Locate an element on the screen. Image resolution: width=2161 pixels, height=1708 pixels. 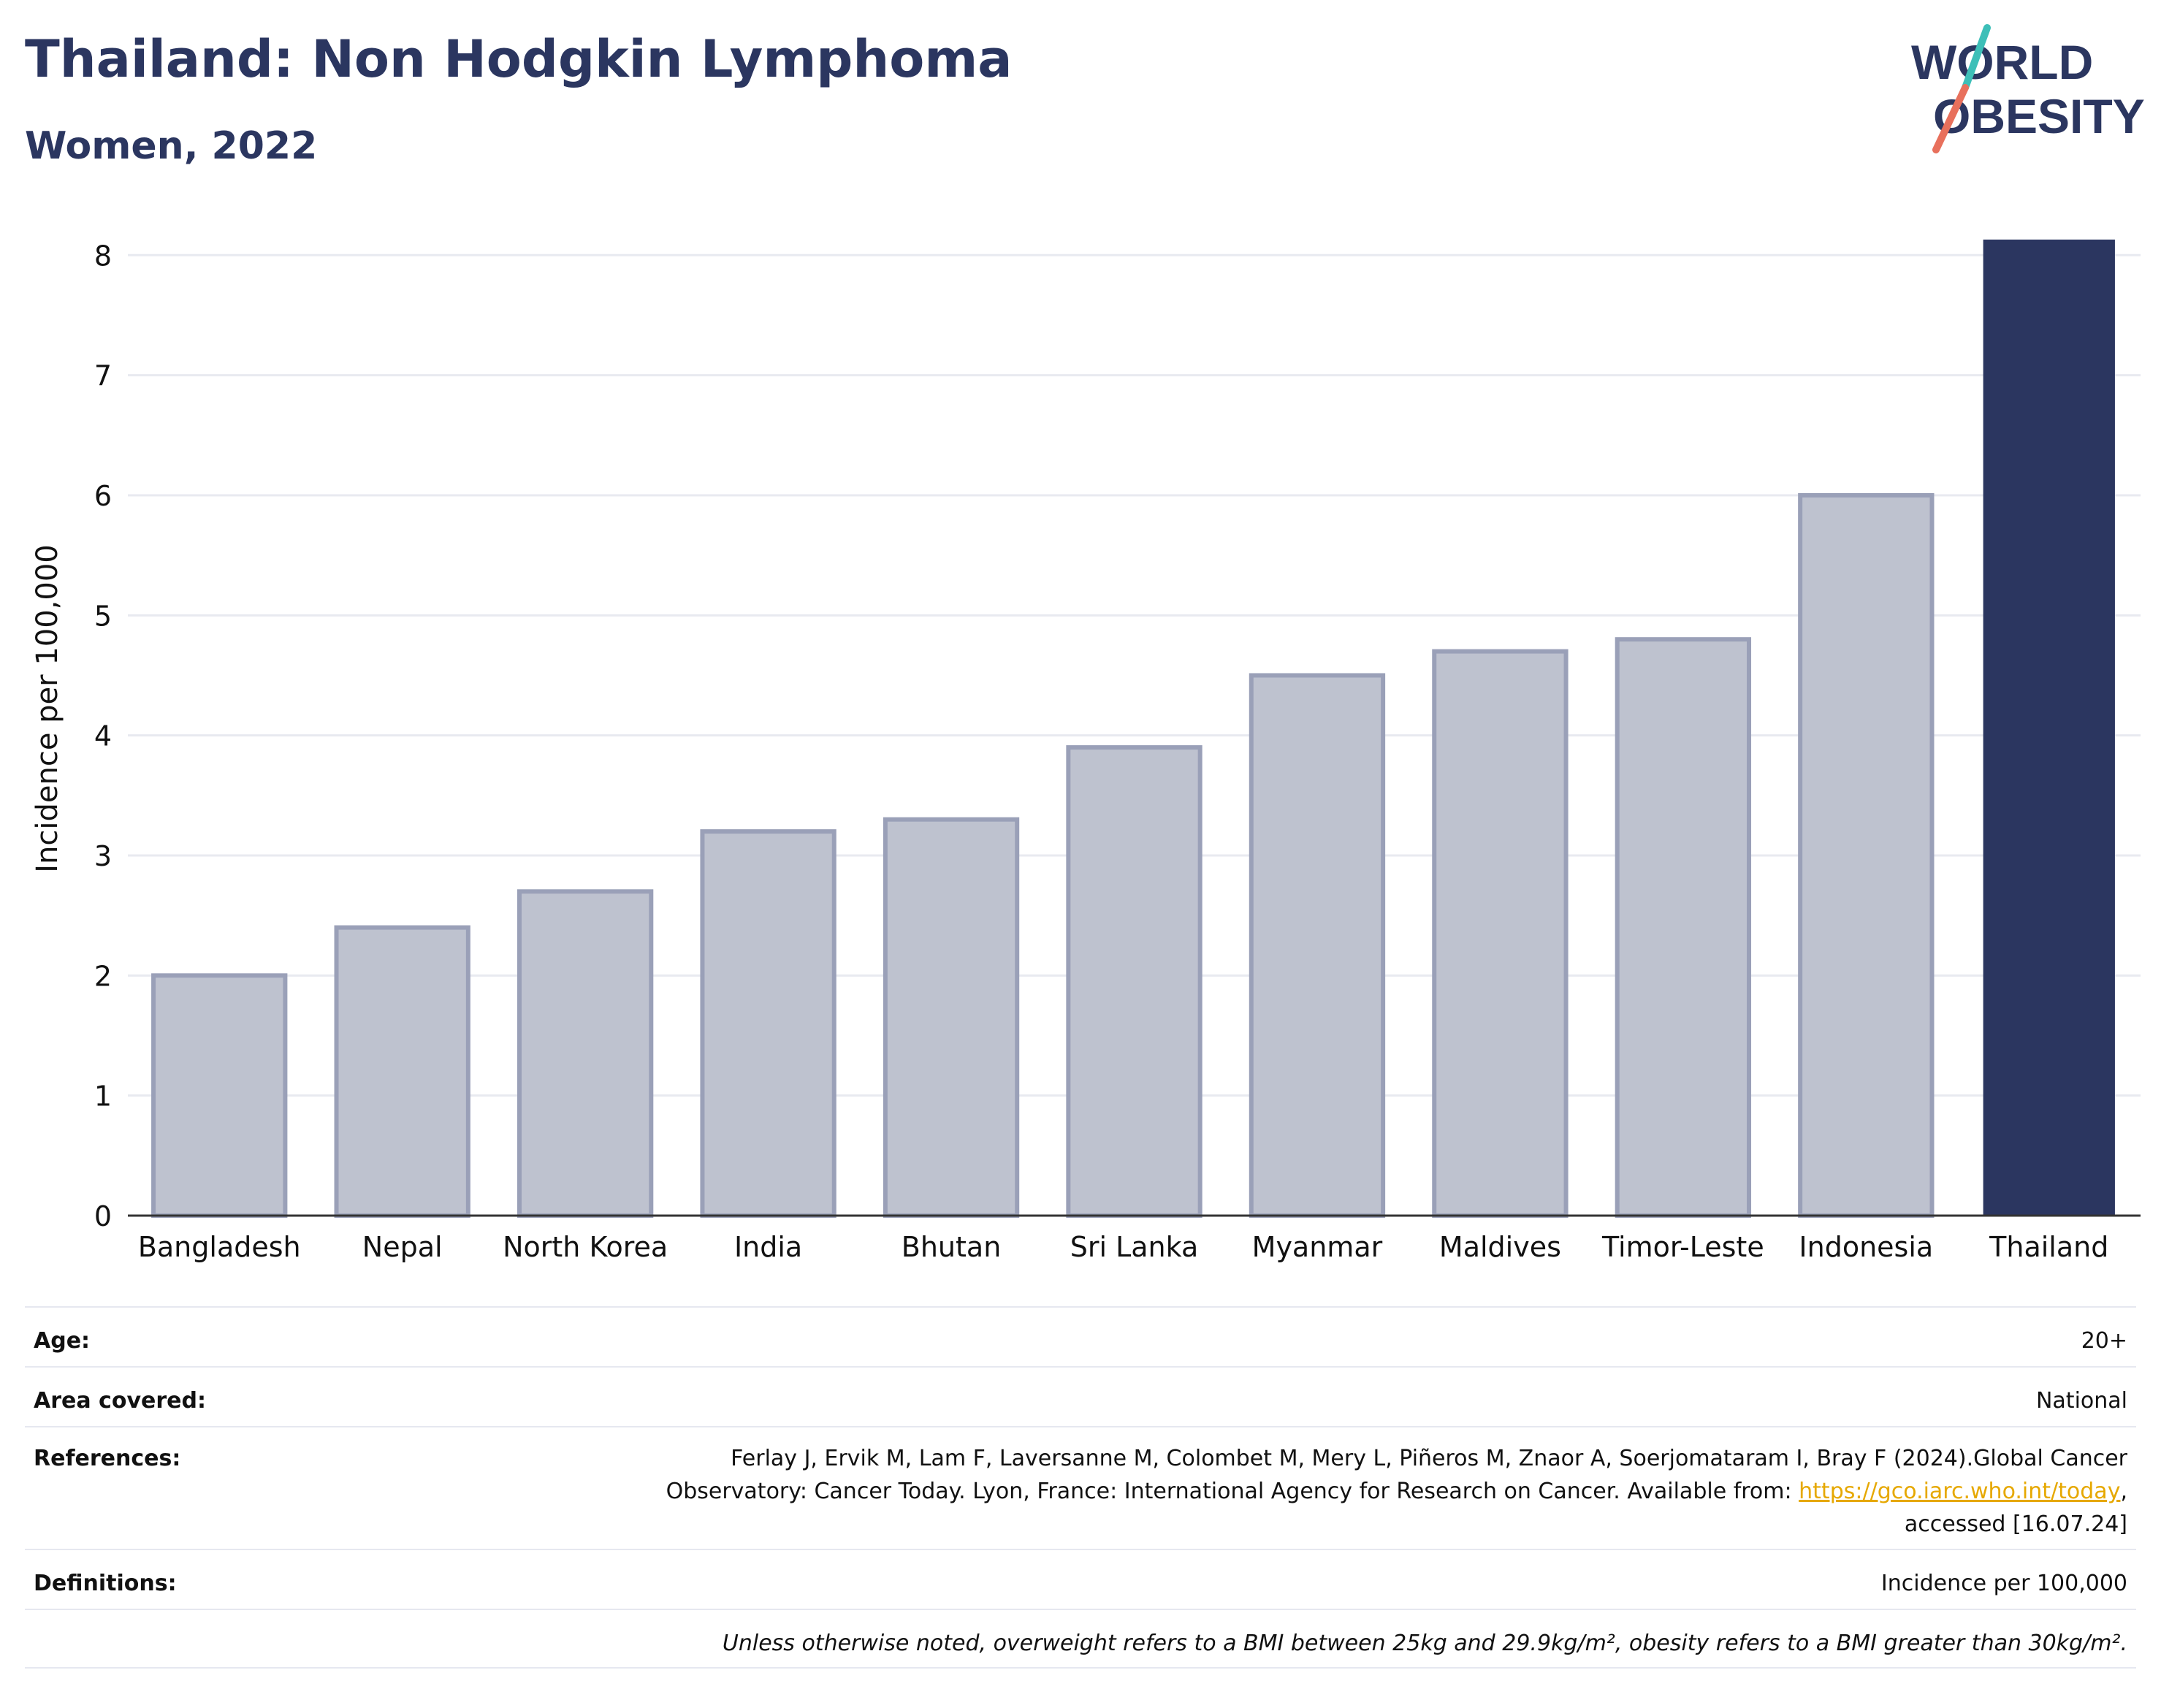
y-tick-label: 3 is located at coordinates (103, 856).